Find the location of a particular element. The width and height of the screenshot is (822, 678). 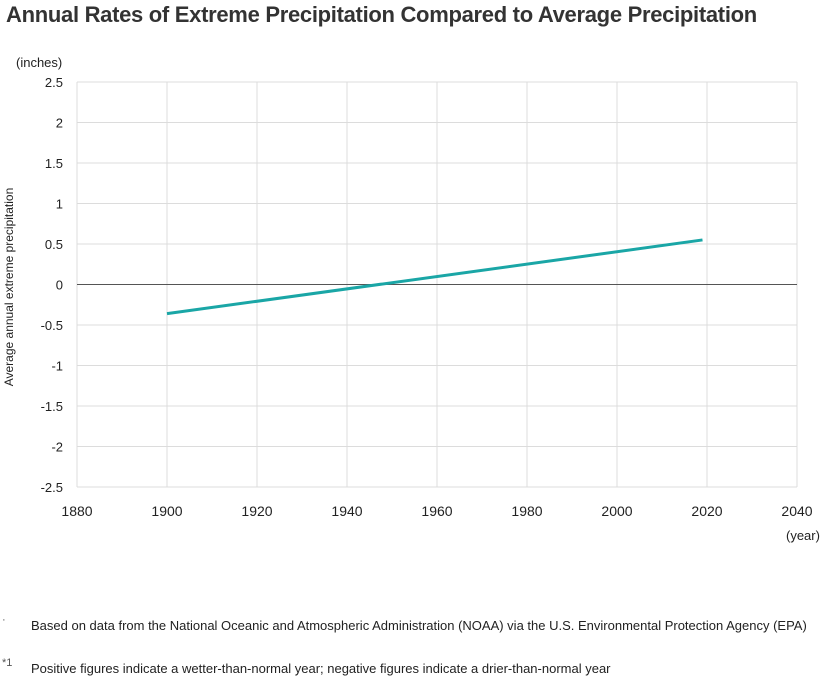

y-tick-label: 2.5 is located at coordinates (54, 82).